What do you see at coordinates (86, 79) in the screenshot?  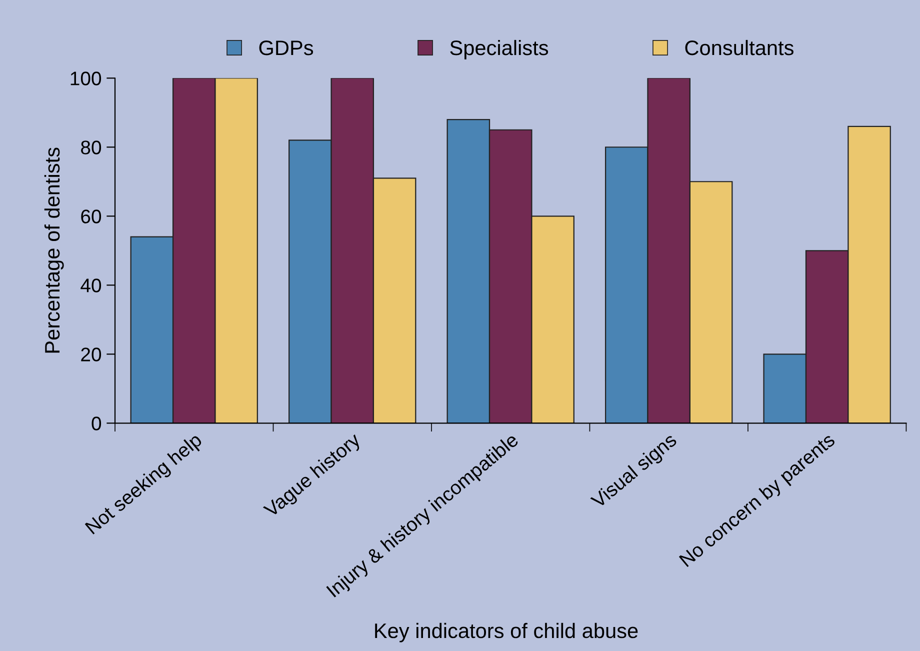 I see `y-tick-label: 100` at bounding box center [86, 79].